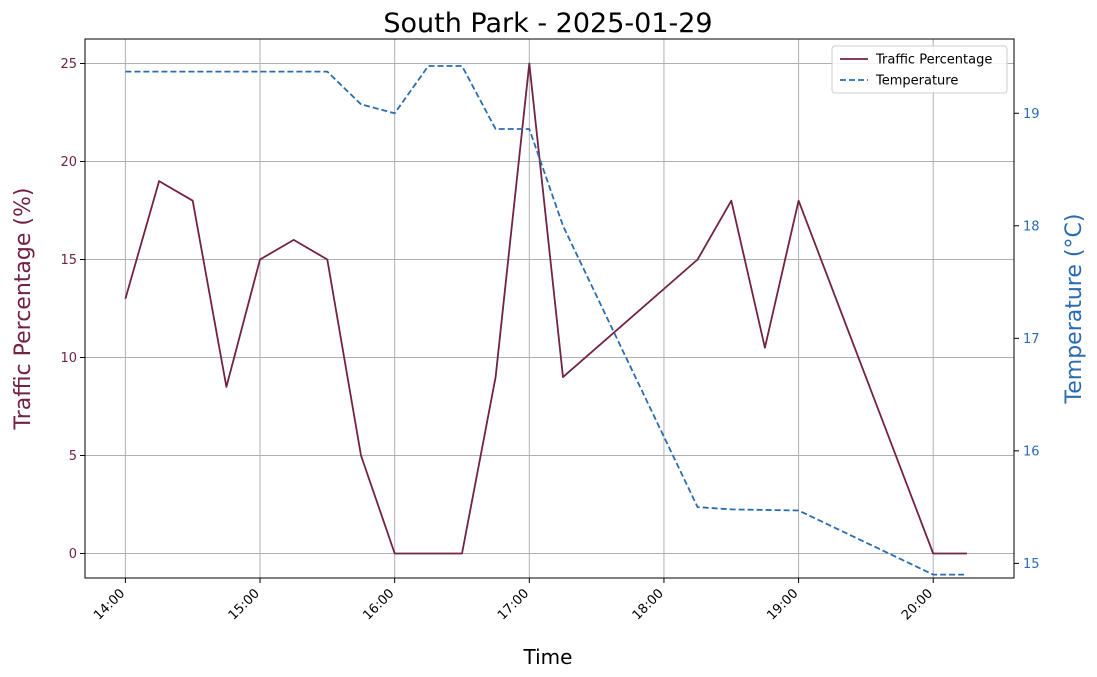 The width and height of the screenshot is (1097, 677). I want to click on left-y-tick-label: 25, so click(68, 64).